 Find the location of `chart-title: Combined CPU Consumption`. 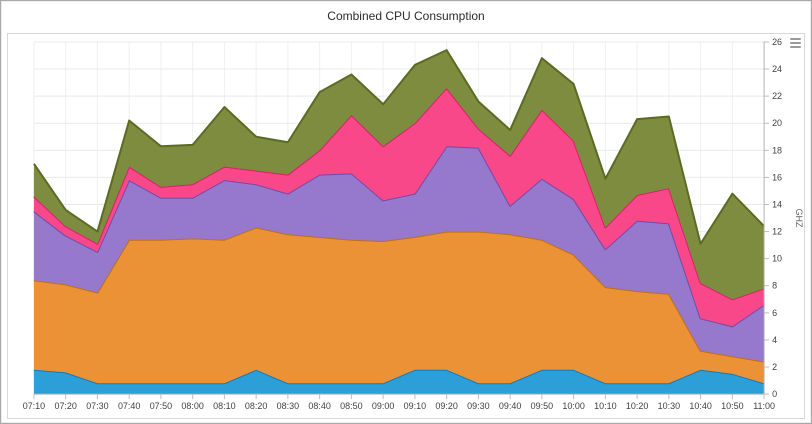

chart-title: Combined CPU Consumption is located at coordinates (406, 16).